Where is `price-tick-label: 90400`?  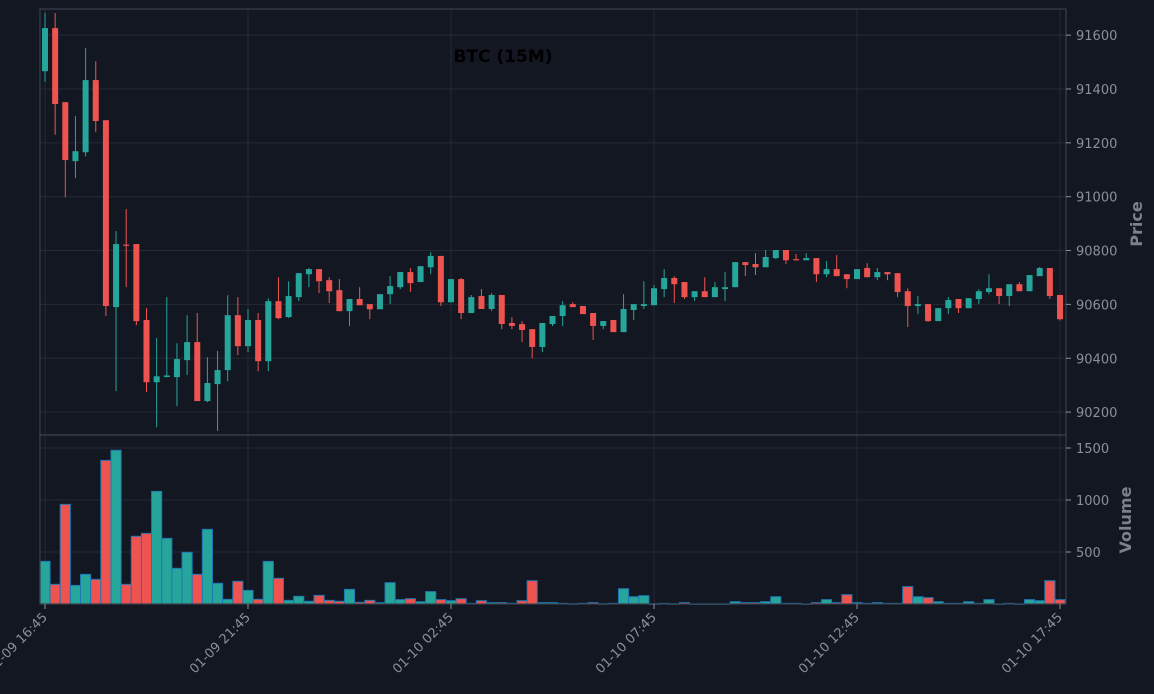 price-tick-label: 90400 is located at coordinates (1096, 359).